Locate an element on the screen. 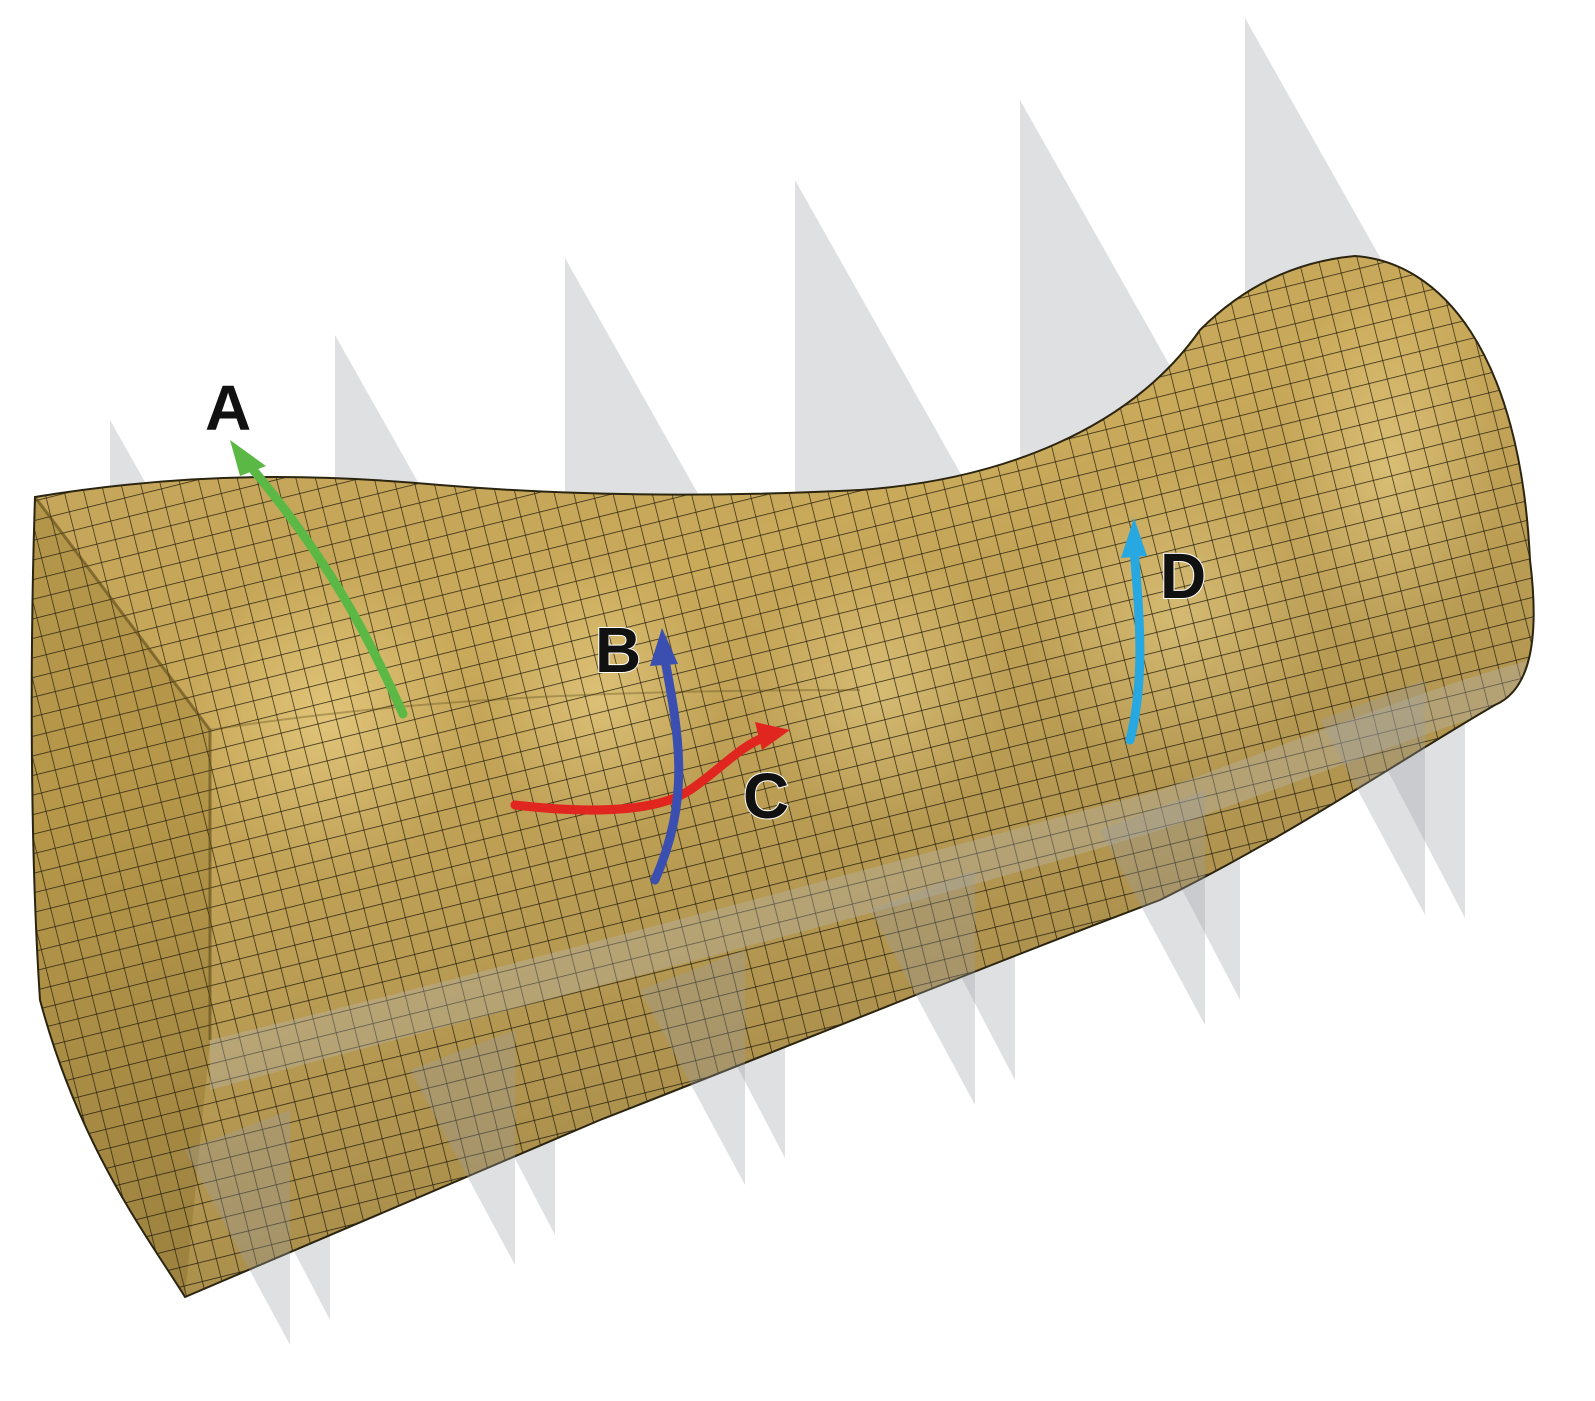  path-c-arrowhead is located at coordinates (772, 736).